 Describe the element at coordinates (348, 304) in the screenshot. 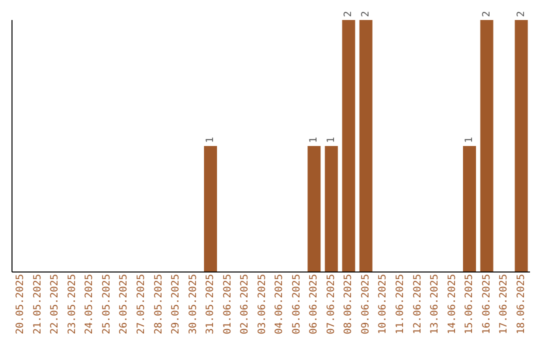

I see `x-tick-label: 08.06.2025` at that location.